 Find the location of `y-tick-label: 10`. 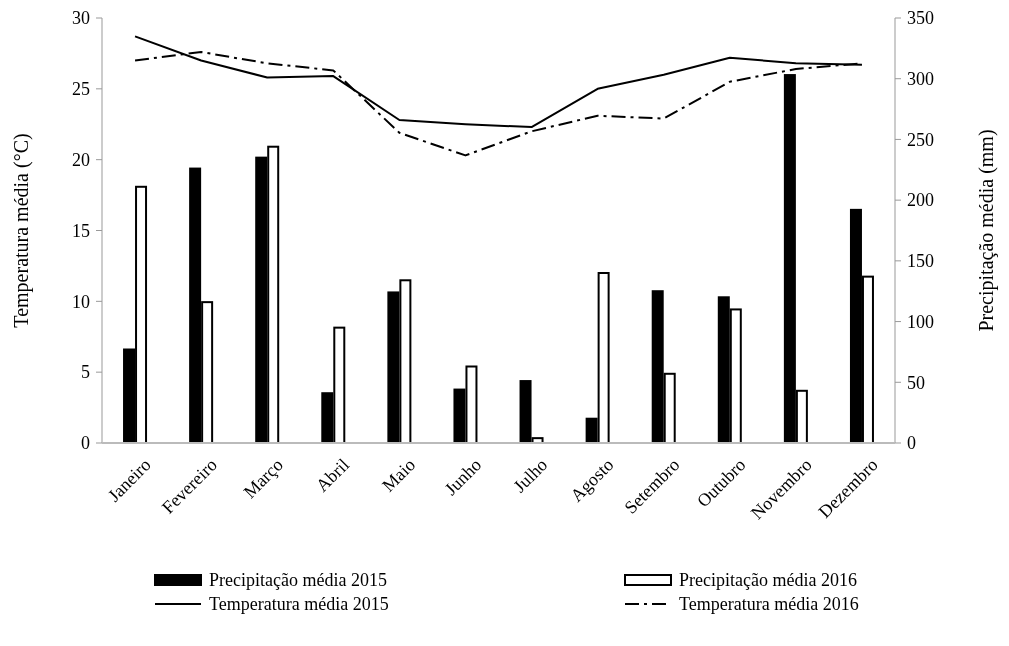

y-tick-label: 10 is located at coordinates (81, 301).